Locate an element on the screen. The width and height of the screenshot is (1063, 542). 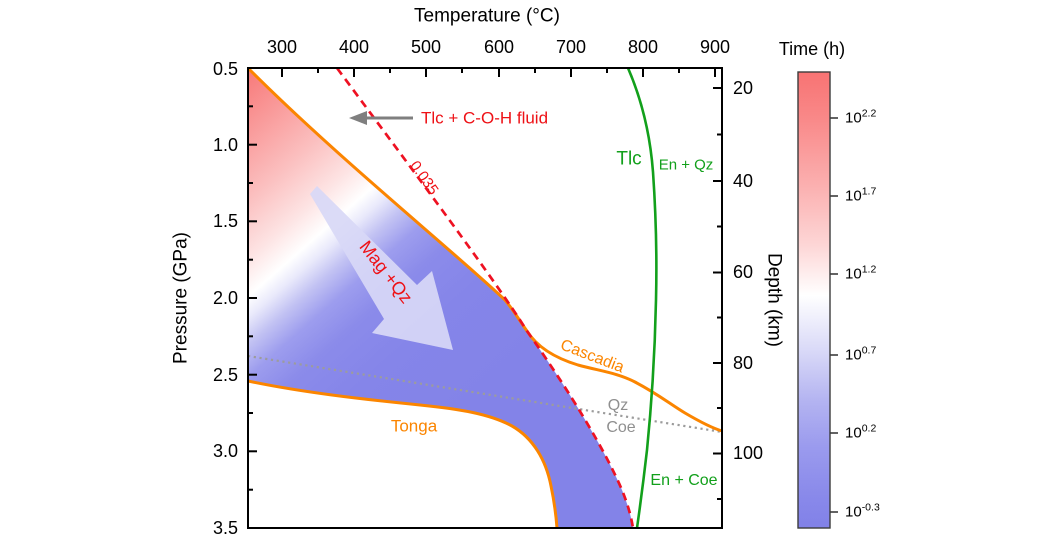
tlc-coh-fluid-label: Tlc + C-O-H fluid is located at coordinates (485, 118).